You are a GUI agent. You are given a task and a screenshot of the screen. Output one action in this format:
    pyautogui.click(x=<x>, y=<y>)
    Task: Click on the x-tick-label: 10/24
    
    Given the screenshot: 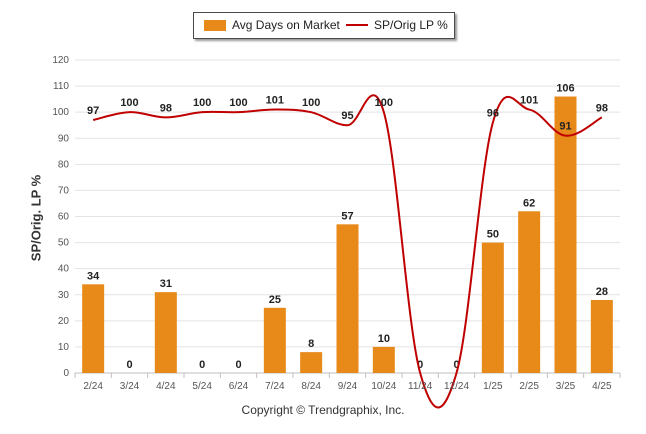 What is the action you would take?
    pyautogui.click(x=383, y=386)
    